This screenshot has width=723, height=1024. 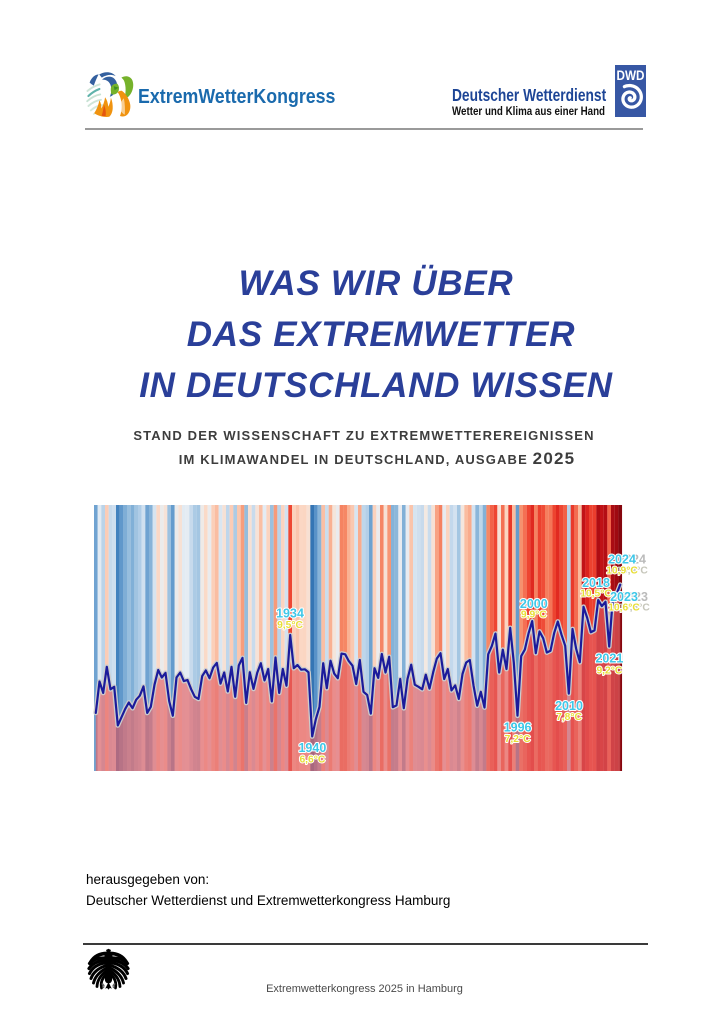 What do you see at coordinates (534, 614) in the screenshot?
I see `svg-text: 9,9°C` at bounding box center [534, 614].